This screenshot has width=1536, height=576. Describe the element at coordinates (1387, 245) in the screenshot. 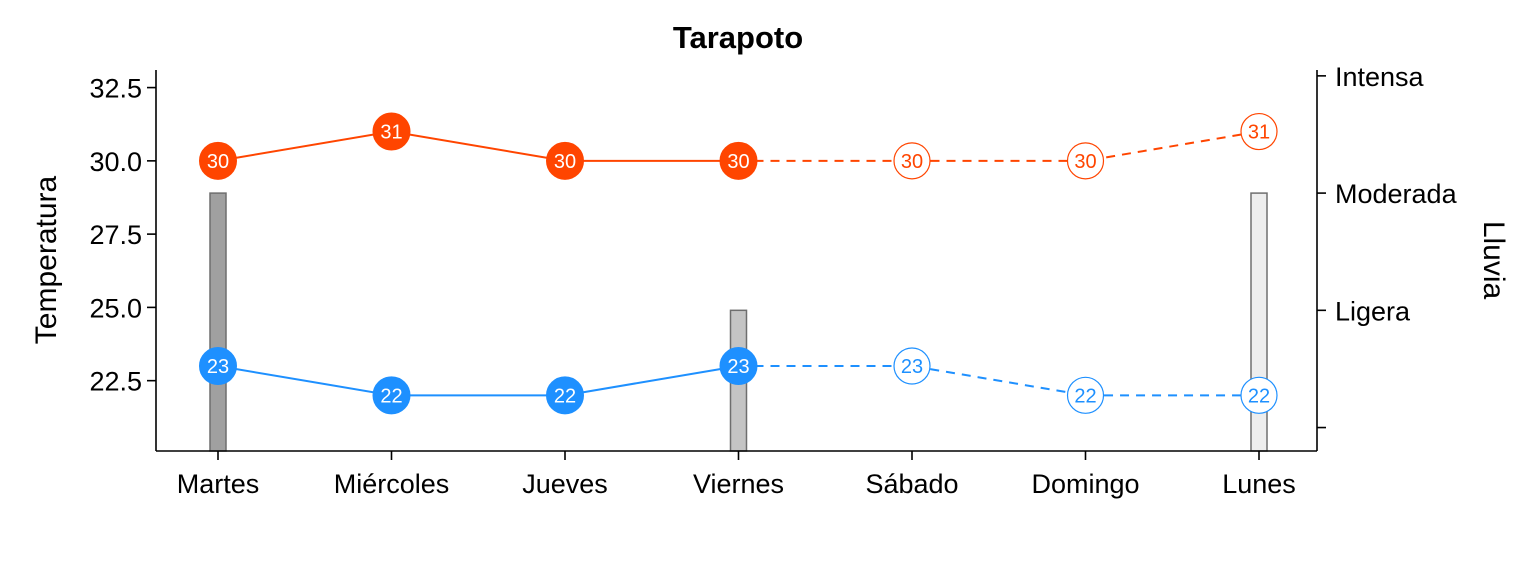

I see `y2-ticks: Ligera Moderada Intensa` at that location.